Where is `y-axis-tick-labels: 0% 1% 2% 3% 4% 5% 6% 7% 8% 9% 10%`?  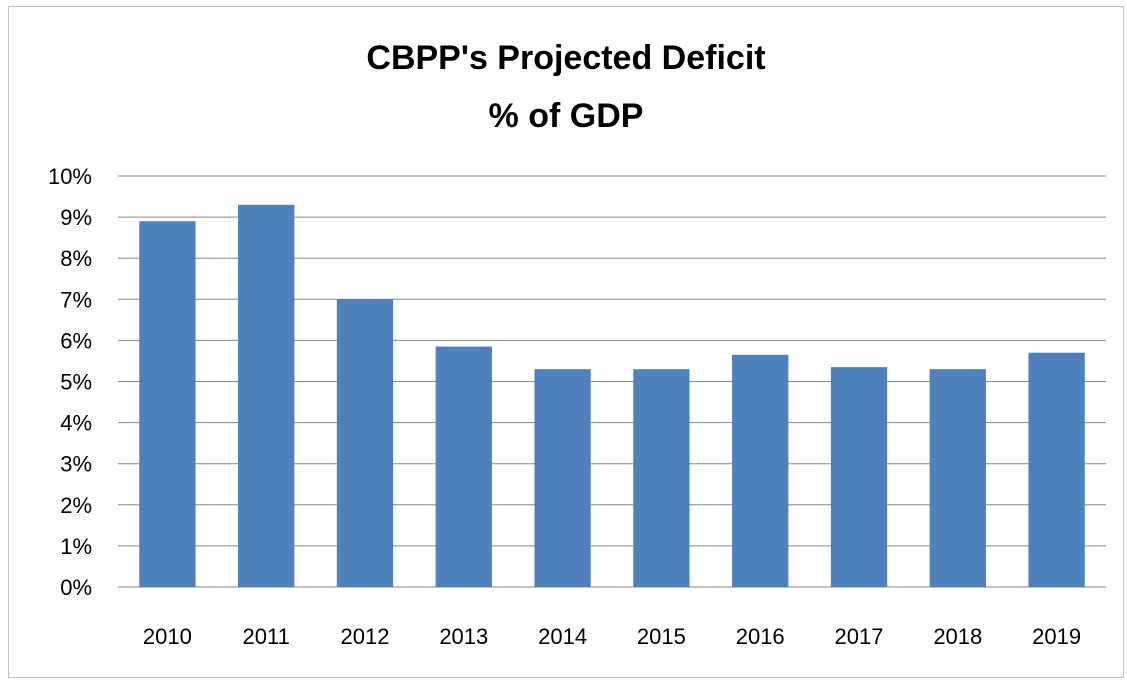 y-axis-tick-labels: 0% 1% 2% 3% 4% 5% 6% 7% 8% 9% 10% is located at coordinates (70, 382).